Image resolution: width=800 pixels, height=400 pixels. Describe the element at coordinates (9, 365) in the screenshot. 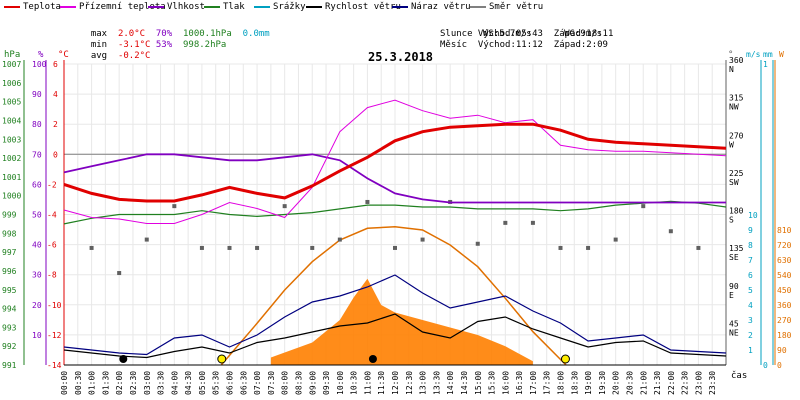

I see `hpa-tick-label: 991` at that location.